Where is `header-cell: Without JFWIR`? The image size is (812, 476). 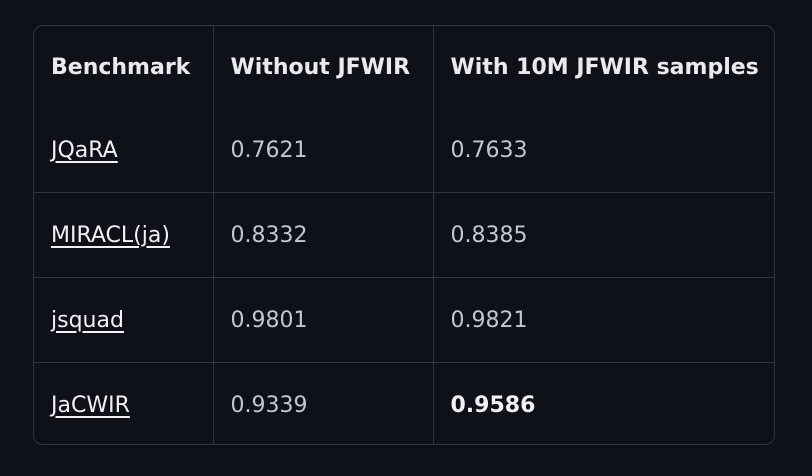
header-cell: Without JFWIR is located at coordinates (323, 67).